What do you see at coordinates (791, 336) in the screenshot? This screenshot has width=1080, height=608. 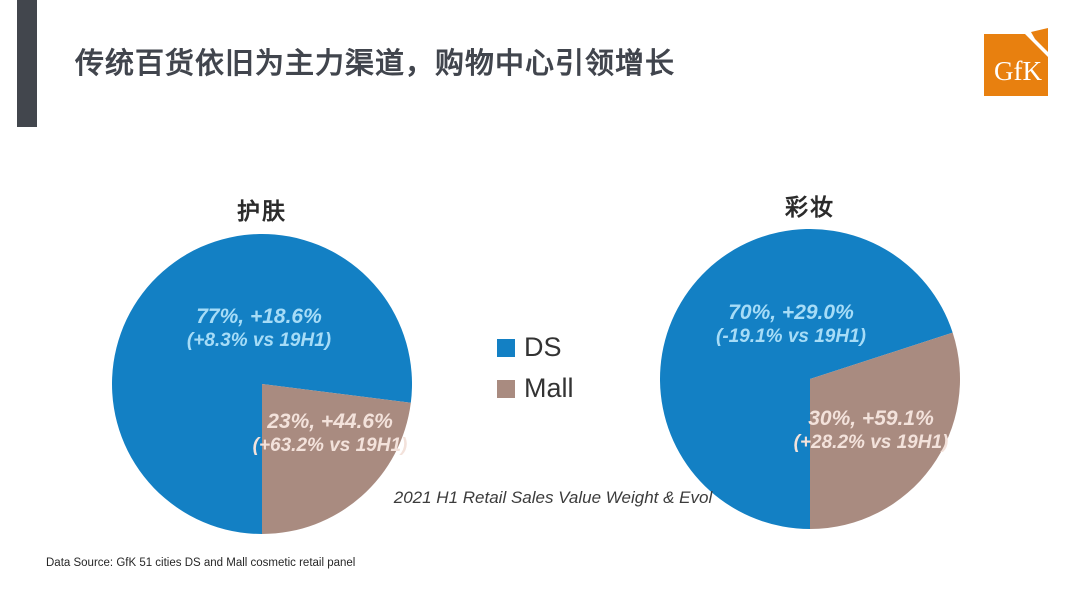 I see `makeup-ds-vs-19h1: (-19.1% vs 19H1)` at bounding box center [791, 336].